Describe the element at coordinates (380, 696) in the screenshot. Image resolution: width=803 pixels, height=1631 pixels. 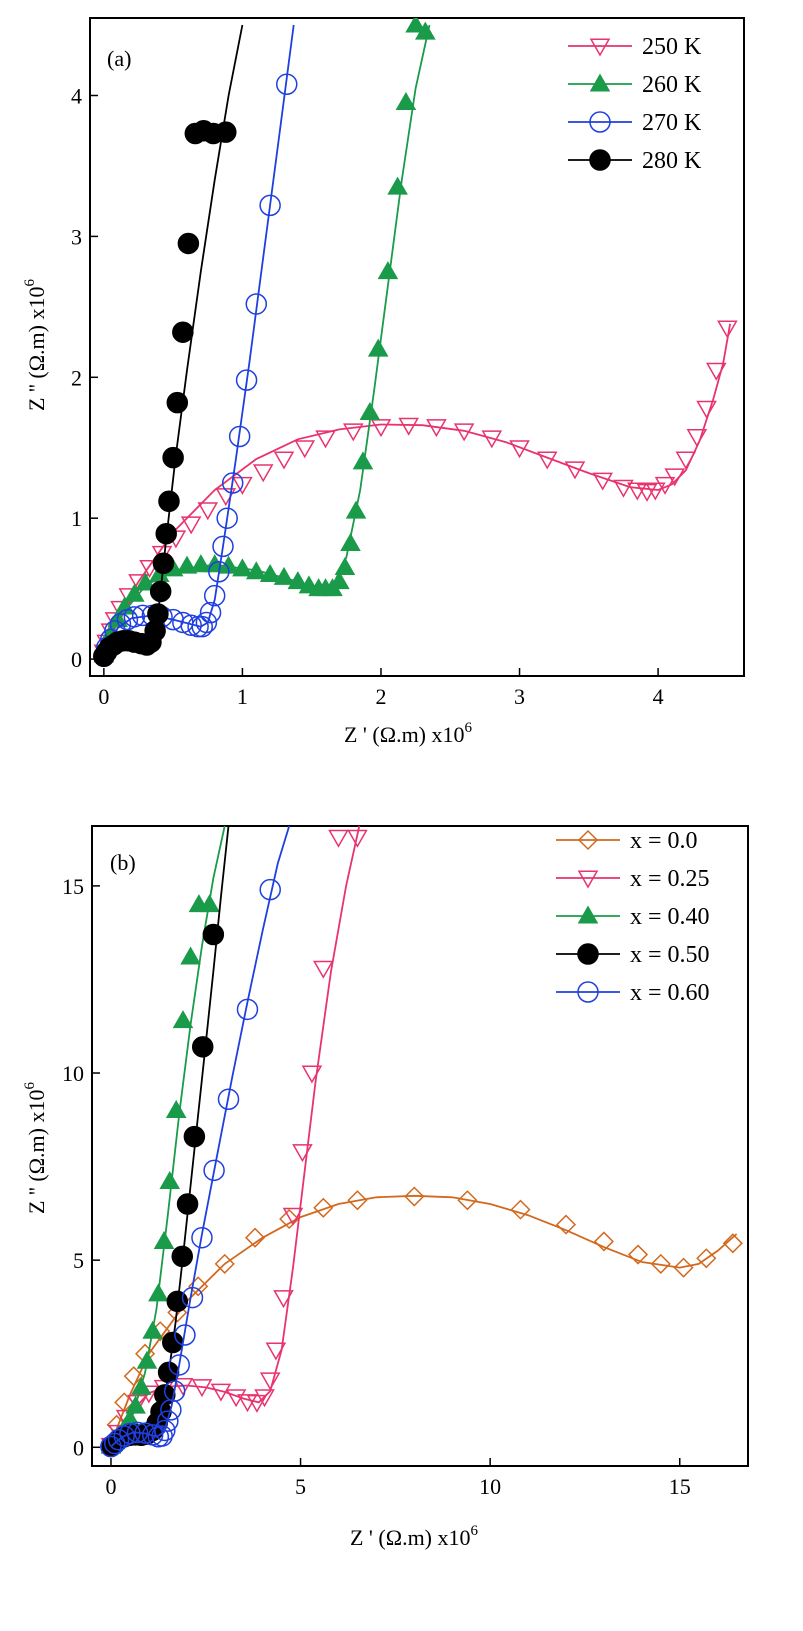
I see `panel-a-x-tick-label-2: 2` at that location.